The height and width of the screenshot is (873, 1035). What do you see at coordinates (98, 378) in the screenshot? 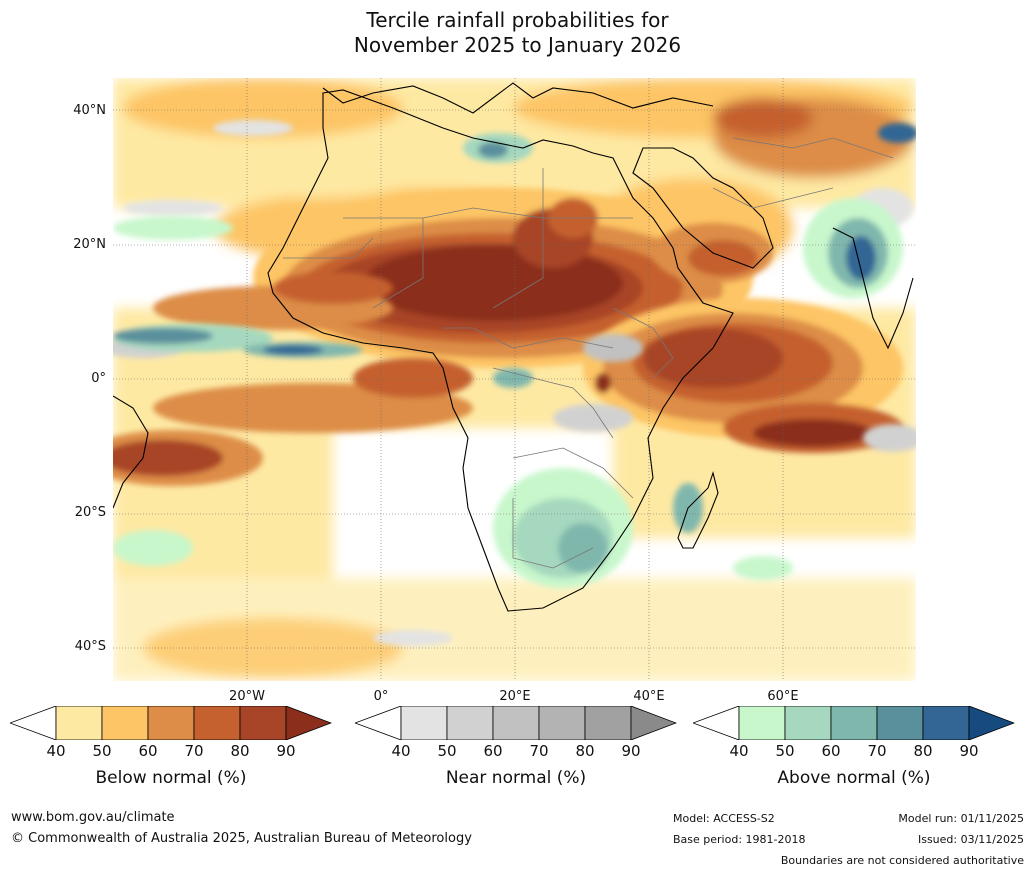
I see `lat-label-equator: 0°` at bounding box center [98, 378].